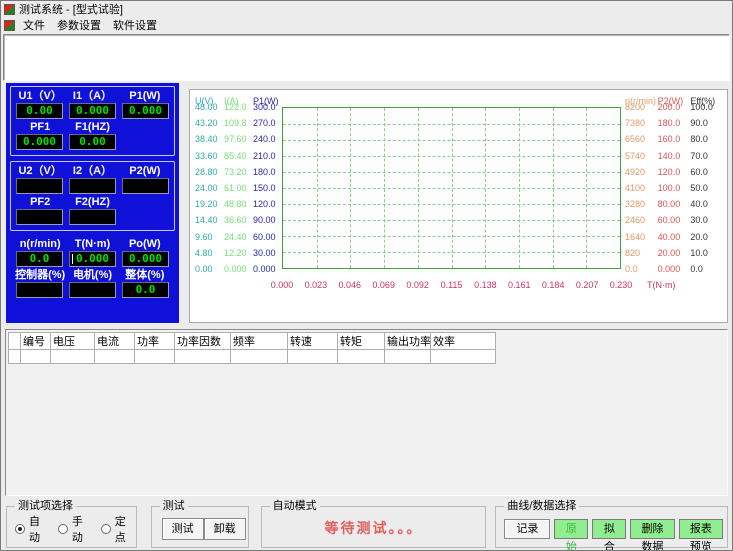 Image resolution: width=733 pixels, height=551 pixels. Describe the element at coordinates (39, 111) in the screenshot. I see `meter-display-U1（V）: 0.00` at that location.